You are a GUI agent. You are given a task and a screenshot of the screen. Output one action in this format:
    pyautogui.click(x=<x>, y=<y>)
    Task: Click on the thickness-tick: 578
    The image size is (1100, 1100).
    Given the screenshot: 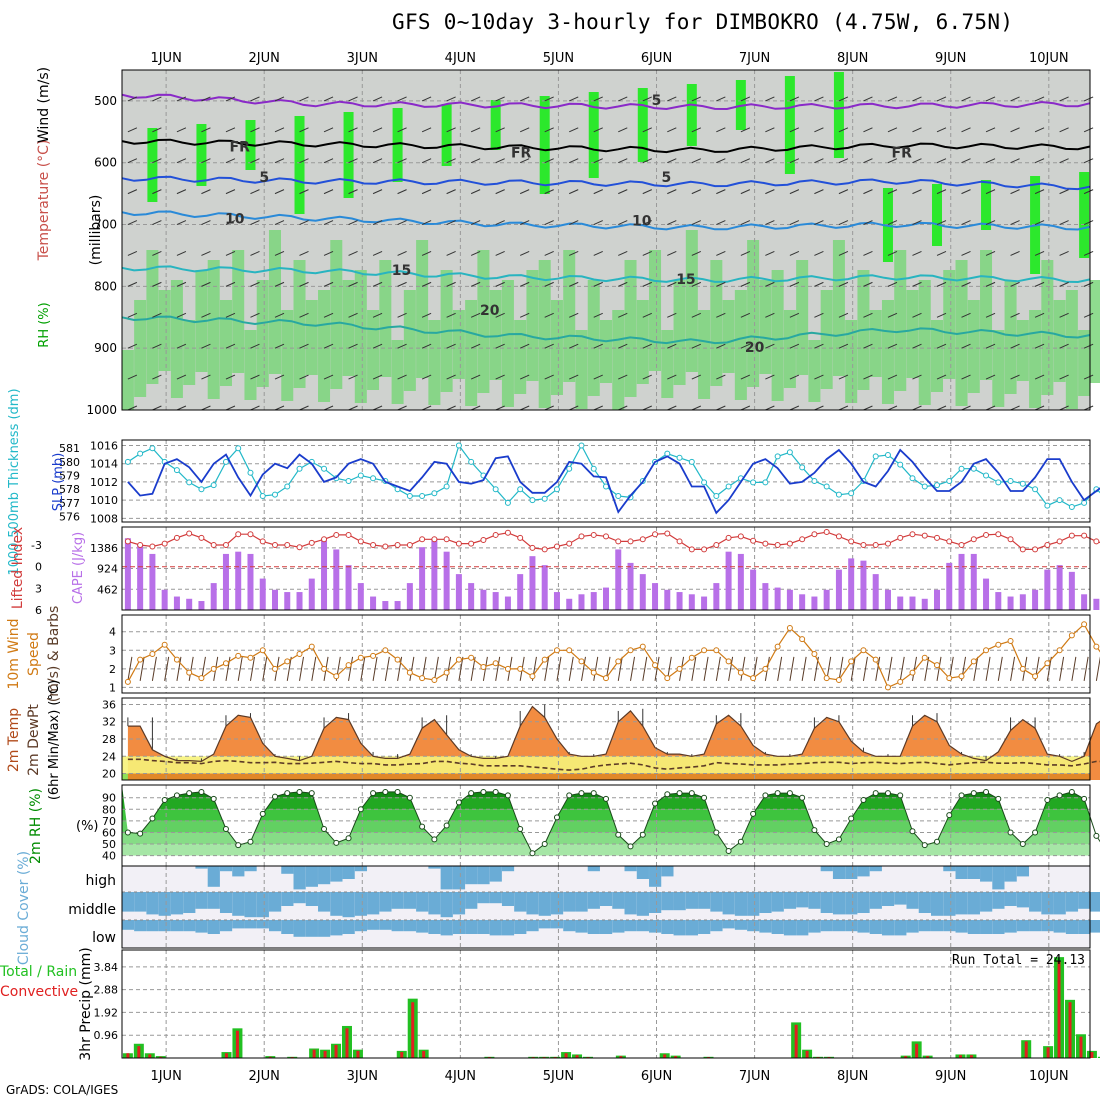 What is the action you would take?
    pyautogui.click(x=69, y=489)
    